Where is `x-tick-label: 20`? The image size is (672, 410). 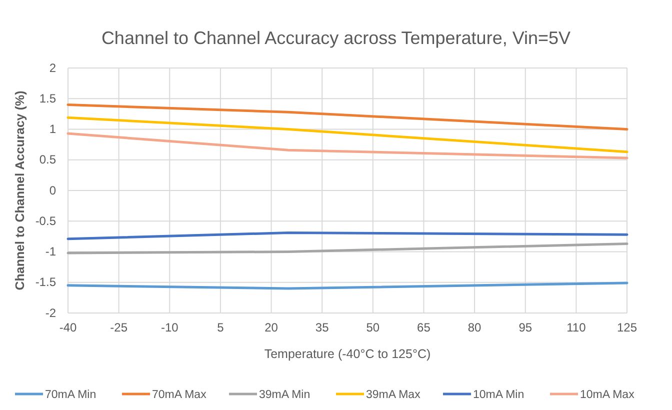
x-tick-label: 20 is located at coordinates (271, 327).